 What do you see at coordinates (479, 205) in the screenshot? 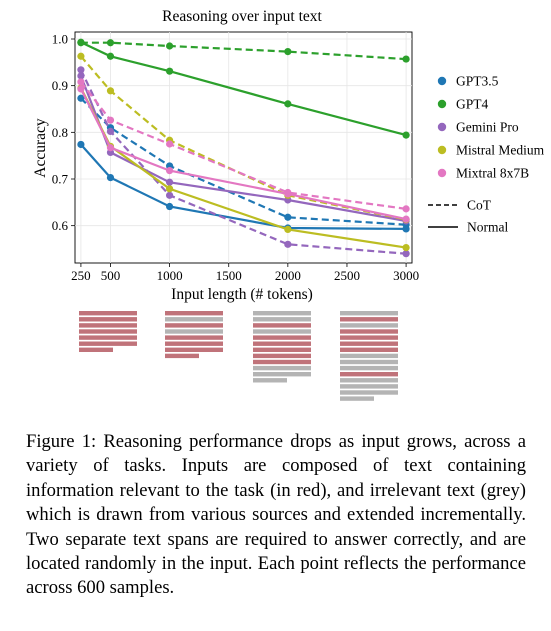
I see `legend-label-cot: CoT` at bounding box center [479, 205].